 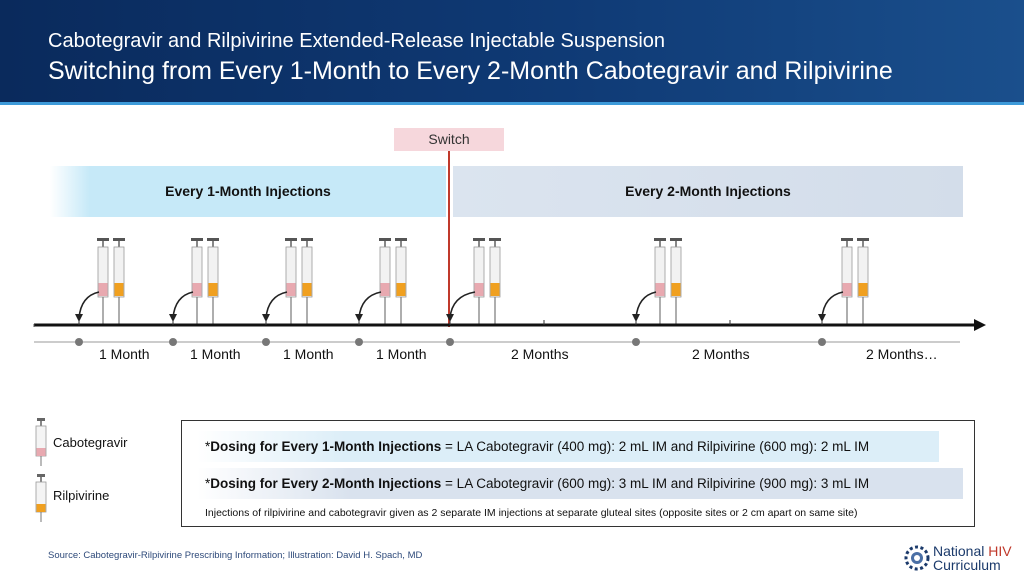 I want to click on logo-national: National, so click(x=961, y=551).